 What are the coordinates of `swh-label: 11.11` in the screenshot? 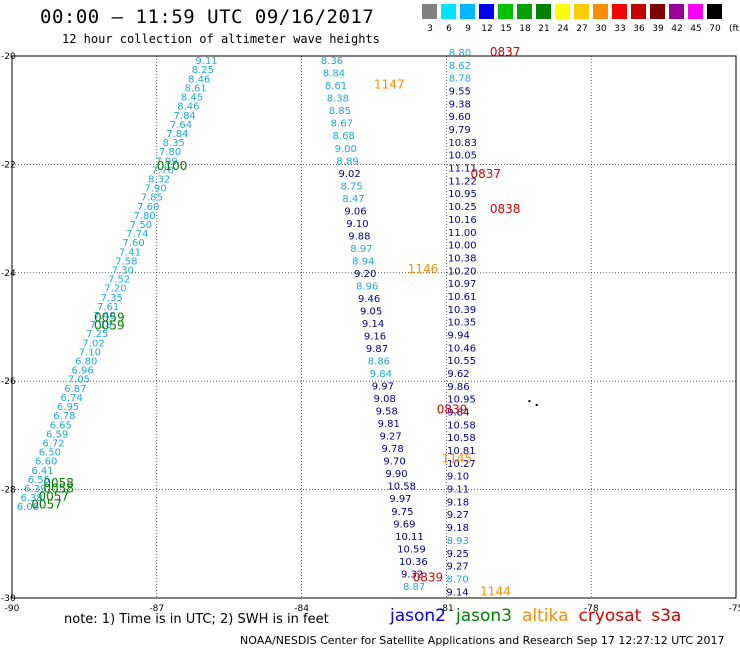 It's located at (462, 169).